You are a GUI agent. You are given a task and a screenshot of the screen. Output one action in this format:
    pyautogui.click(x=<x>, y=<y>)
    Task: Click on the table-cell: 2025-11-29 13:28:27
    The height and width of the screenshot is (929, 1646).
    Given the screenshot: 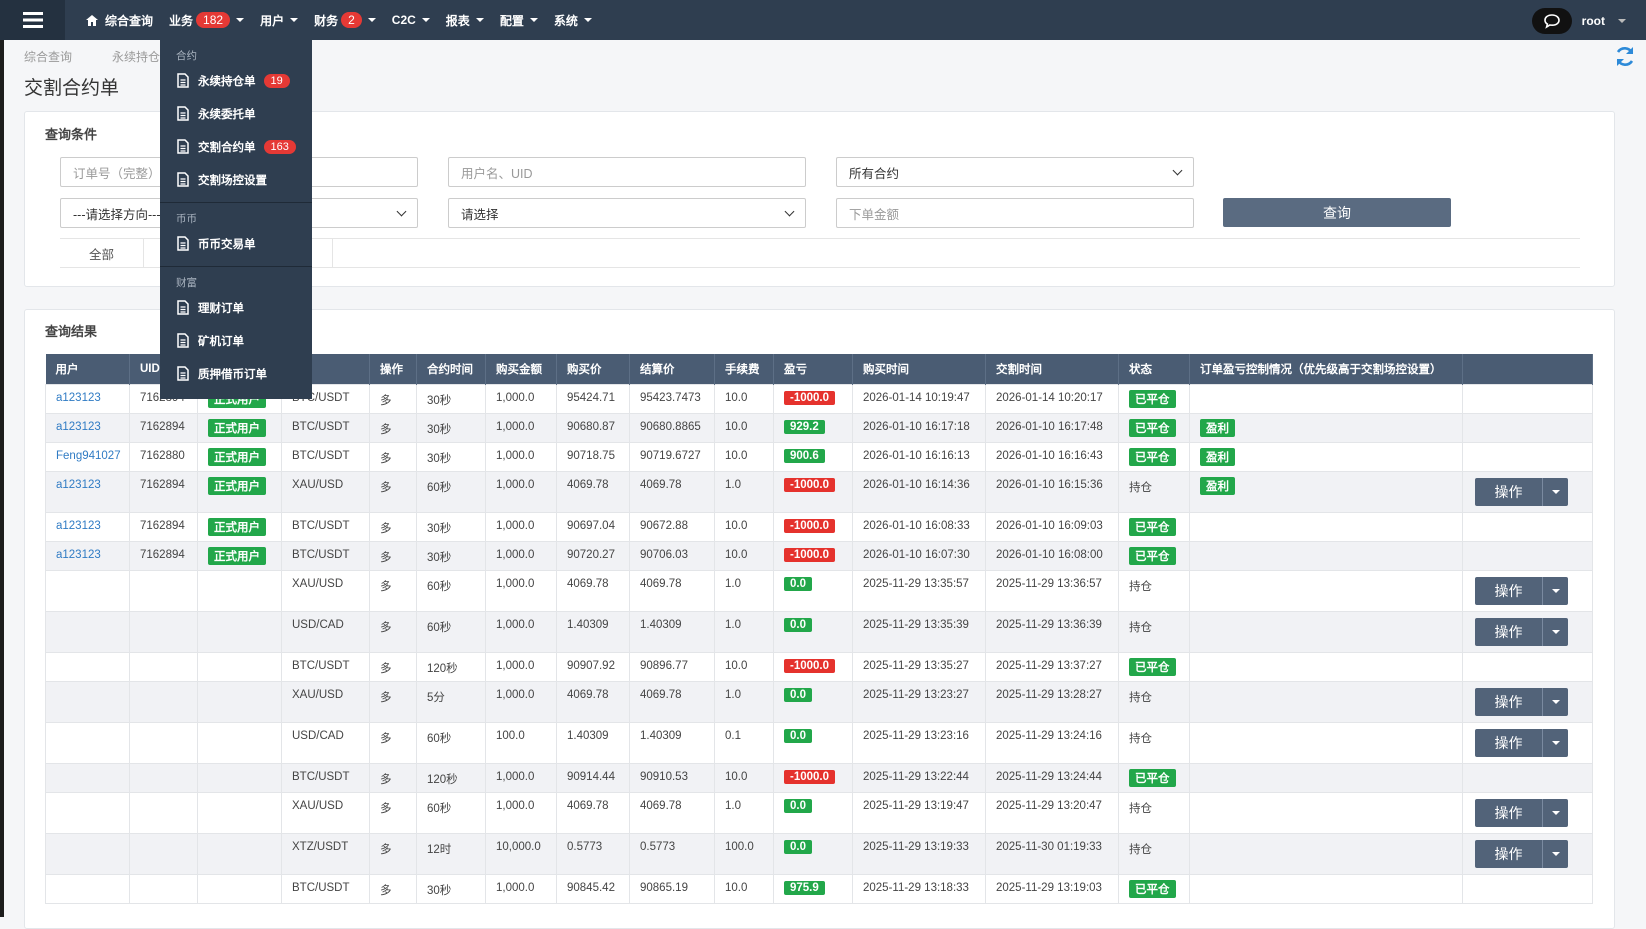 What is the action you would take?
    pyautogui.click(x=1052, y=701)
    